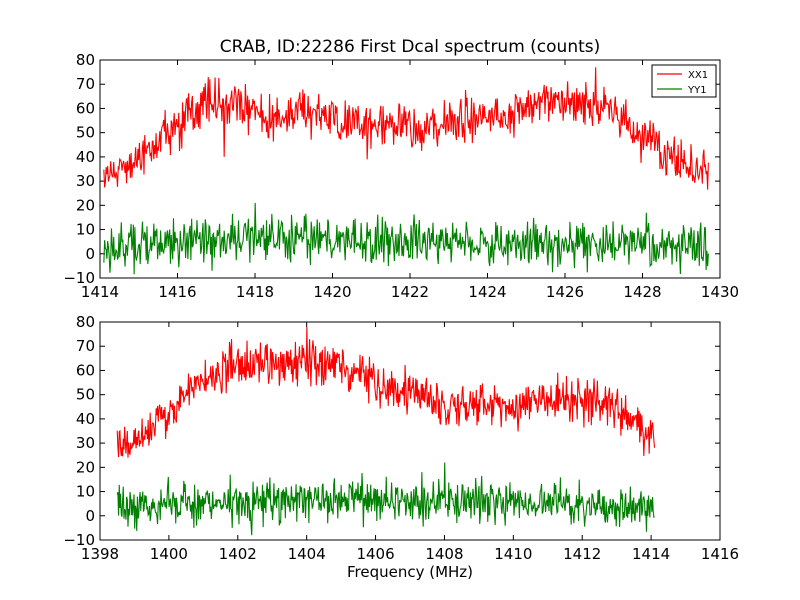 This screenshot has height=600, width=800. I want to click on bottom-x-tick-label: 1404, so click(307, 554).